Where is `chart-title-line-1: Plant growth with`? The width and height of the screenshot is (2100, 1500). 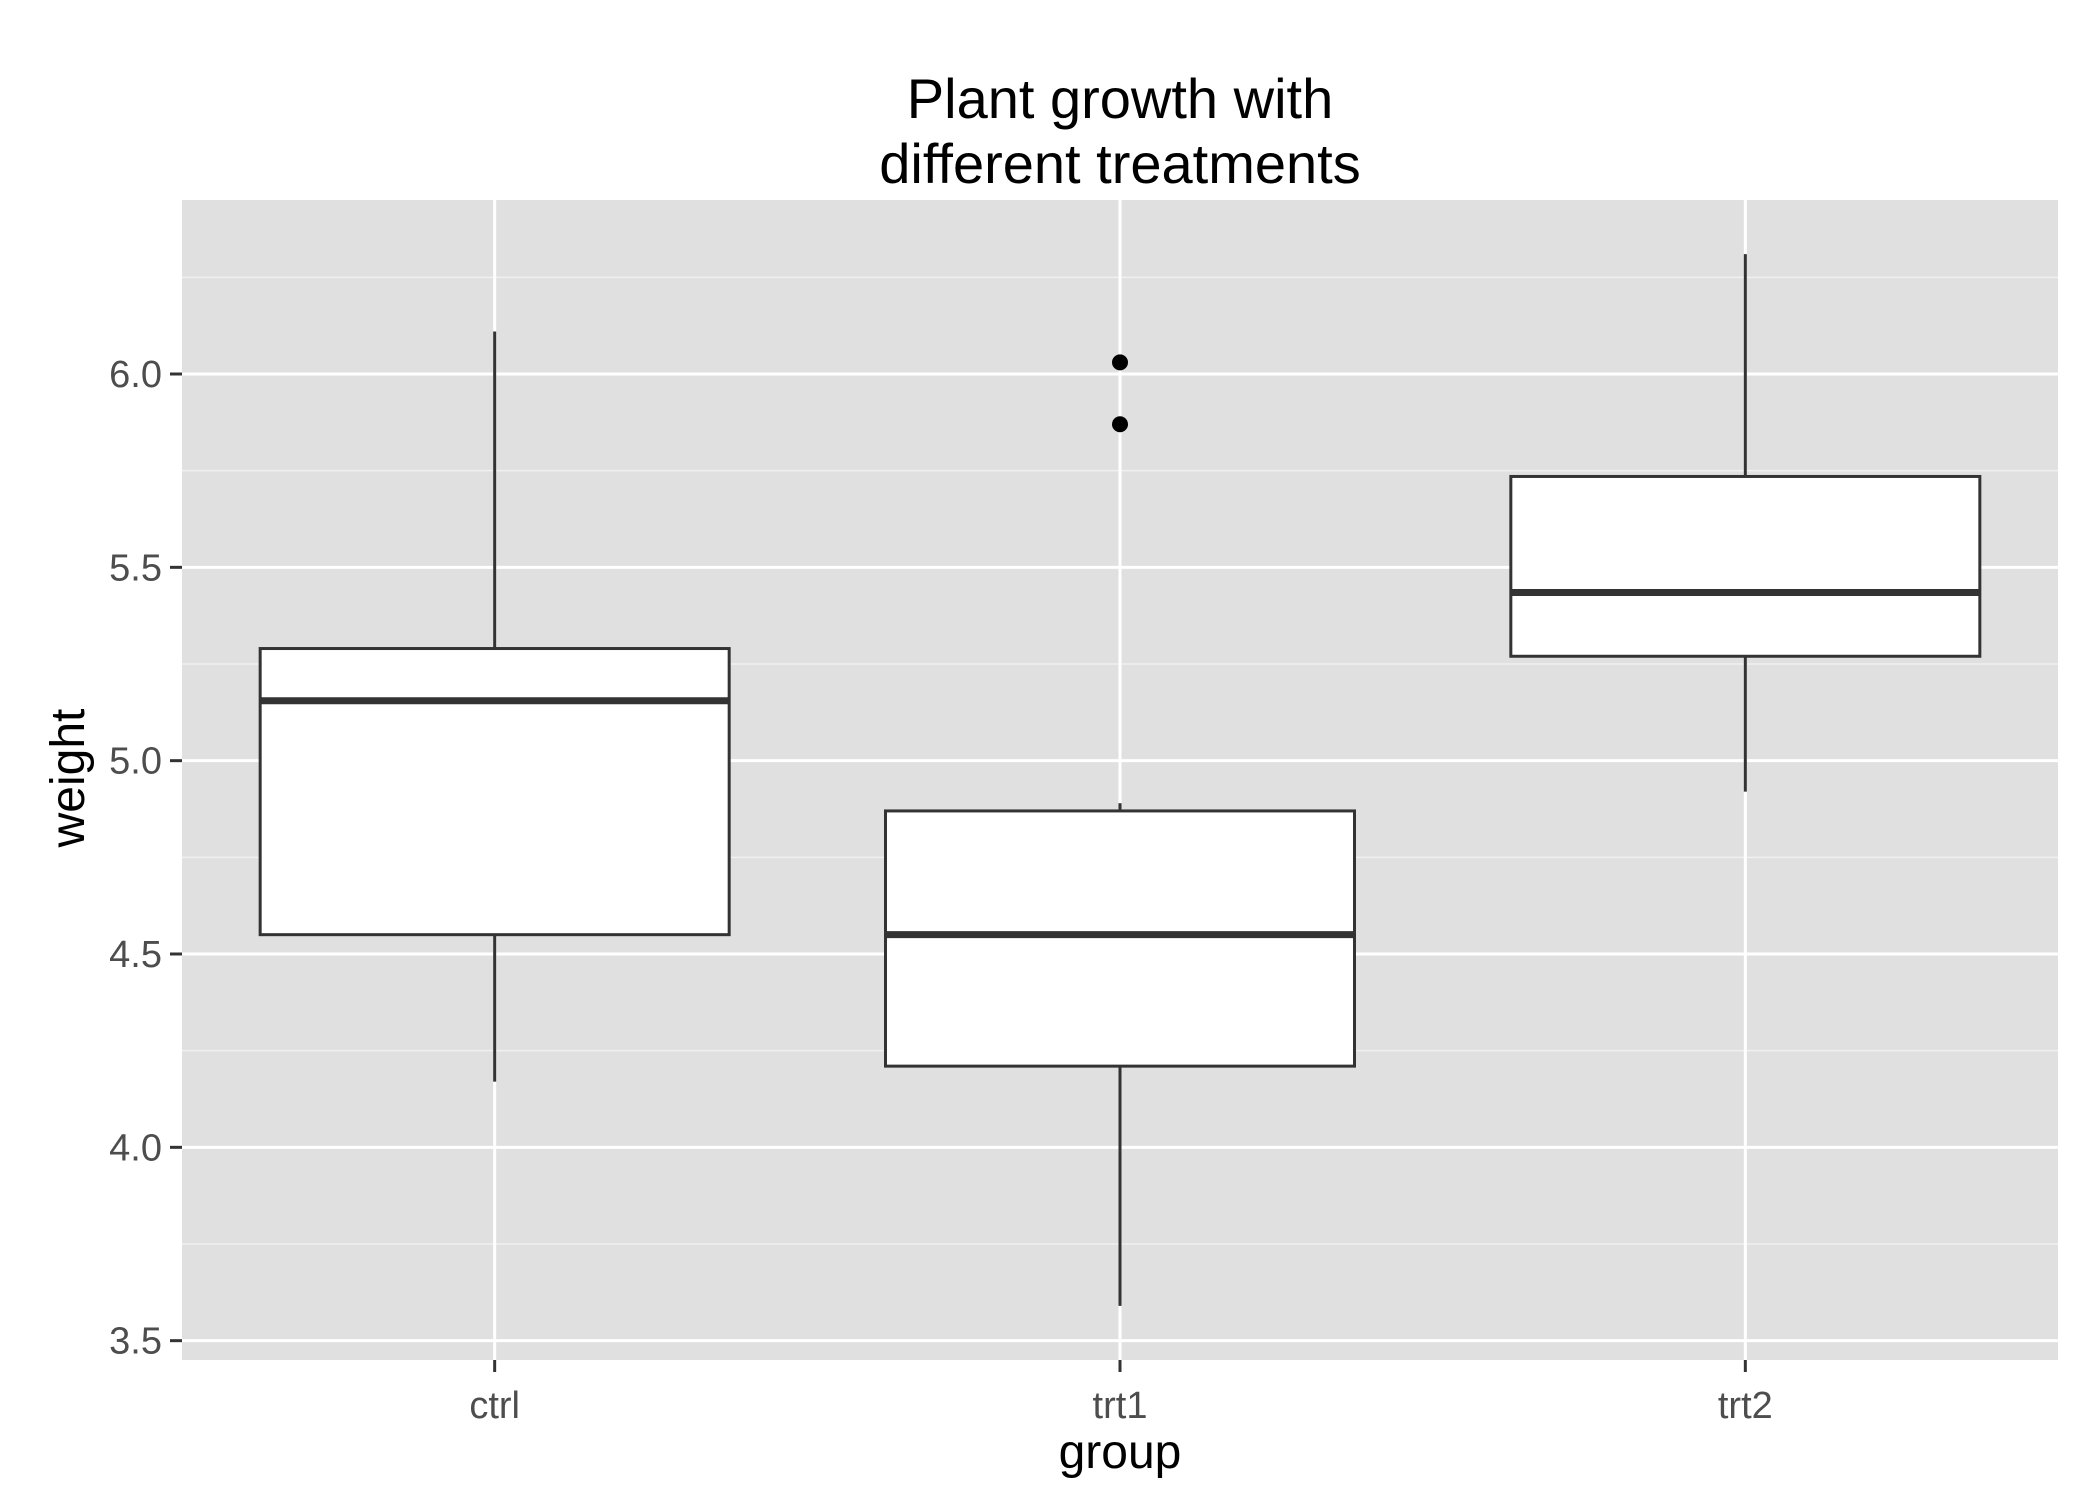
chart-title-line-1: Plant growth with is located at coordinates (1120, 98).